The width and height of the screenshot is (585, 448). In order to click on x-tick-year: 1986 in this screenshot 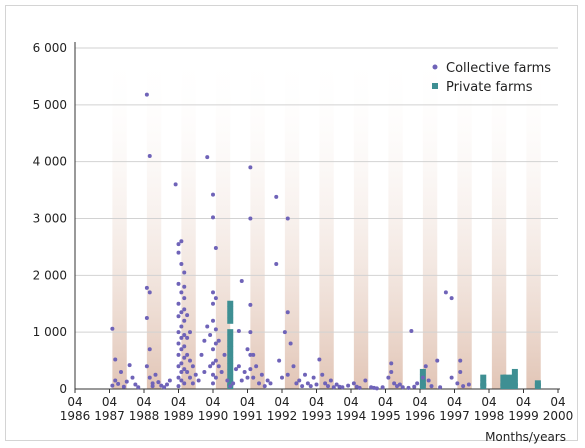, I will do `click(75, 416)`.